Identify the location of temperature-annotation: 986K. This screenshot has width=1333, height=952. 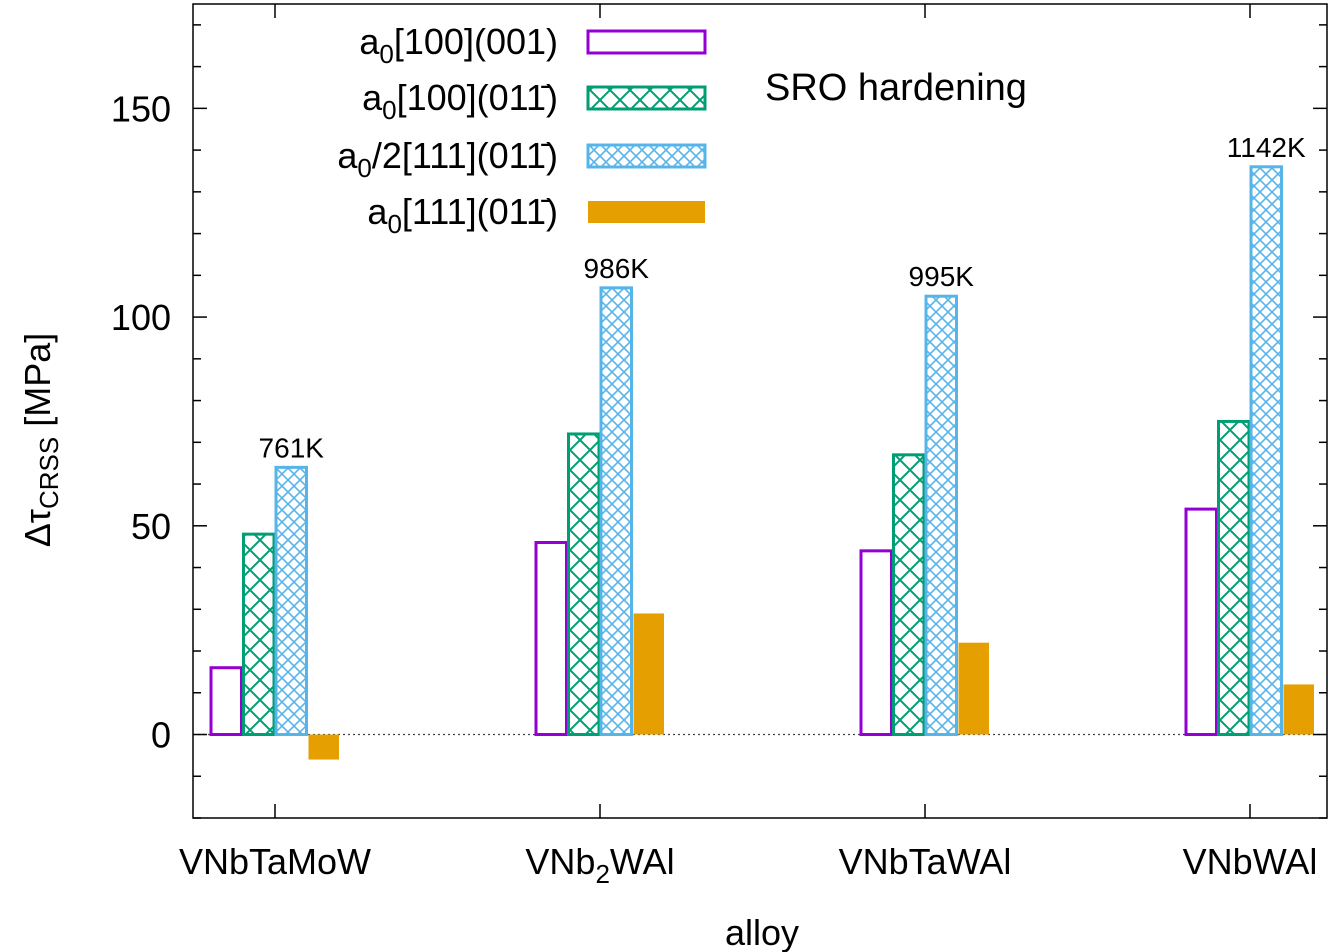
(617, 268).